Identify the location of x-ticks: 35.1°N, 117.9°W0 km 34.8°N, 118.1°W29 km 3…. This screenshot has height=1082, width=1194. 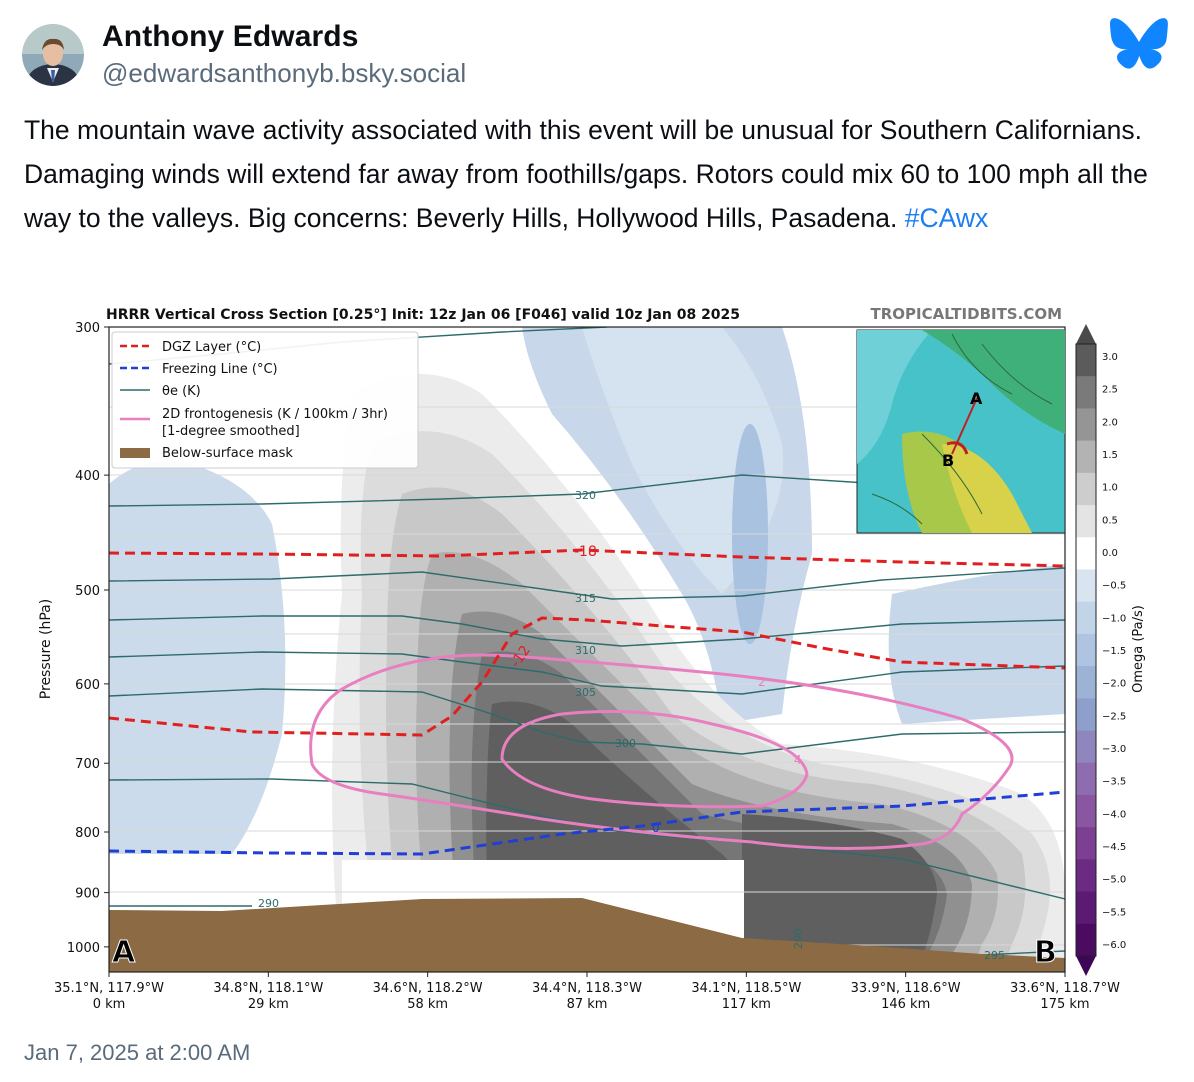
(587, 992).